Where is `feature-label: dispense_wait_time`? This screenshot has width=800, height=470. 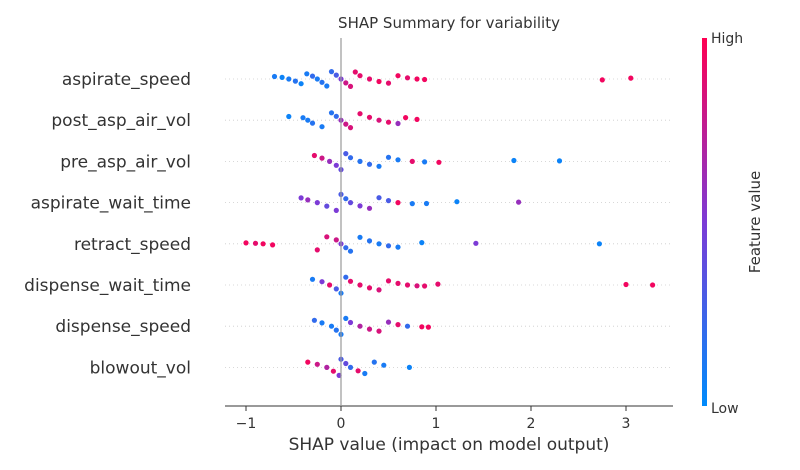 feature-label: dispense_wait_time is located at coordinates (107, 286).